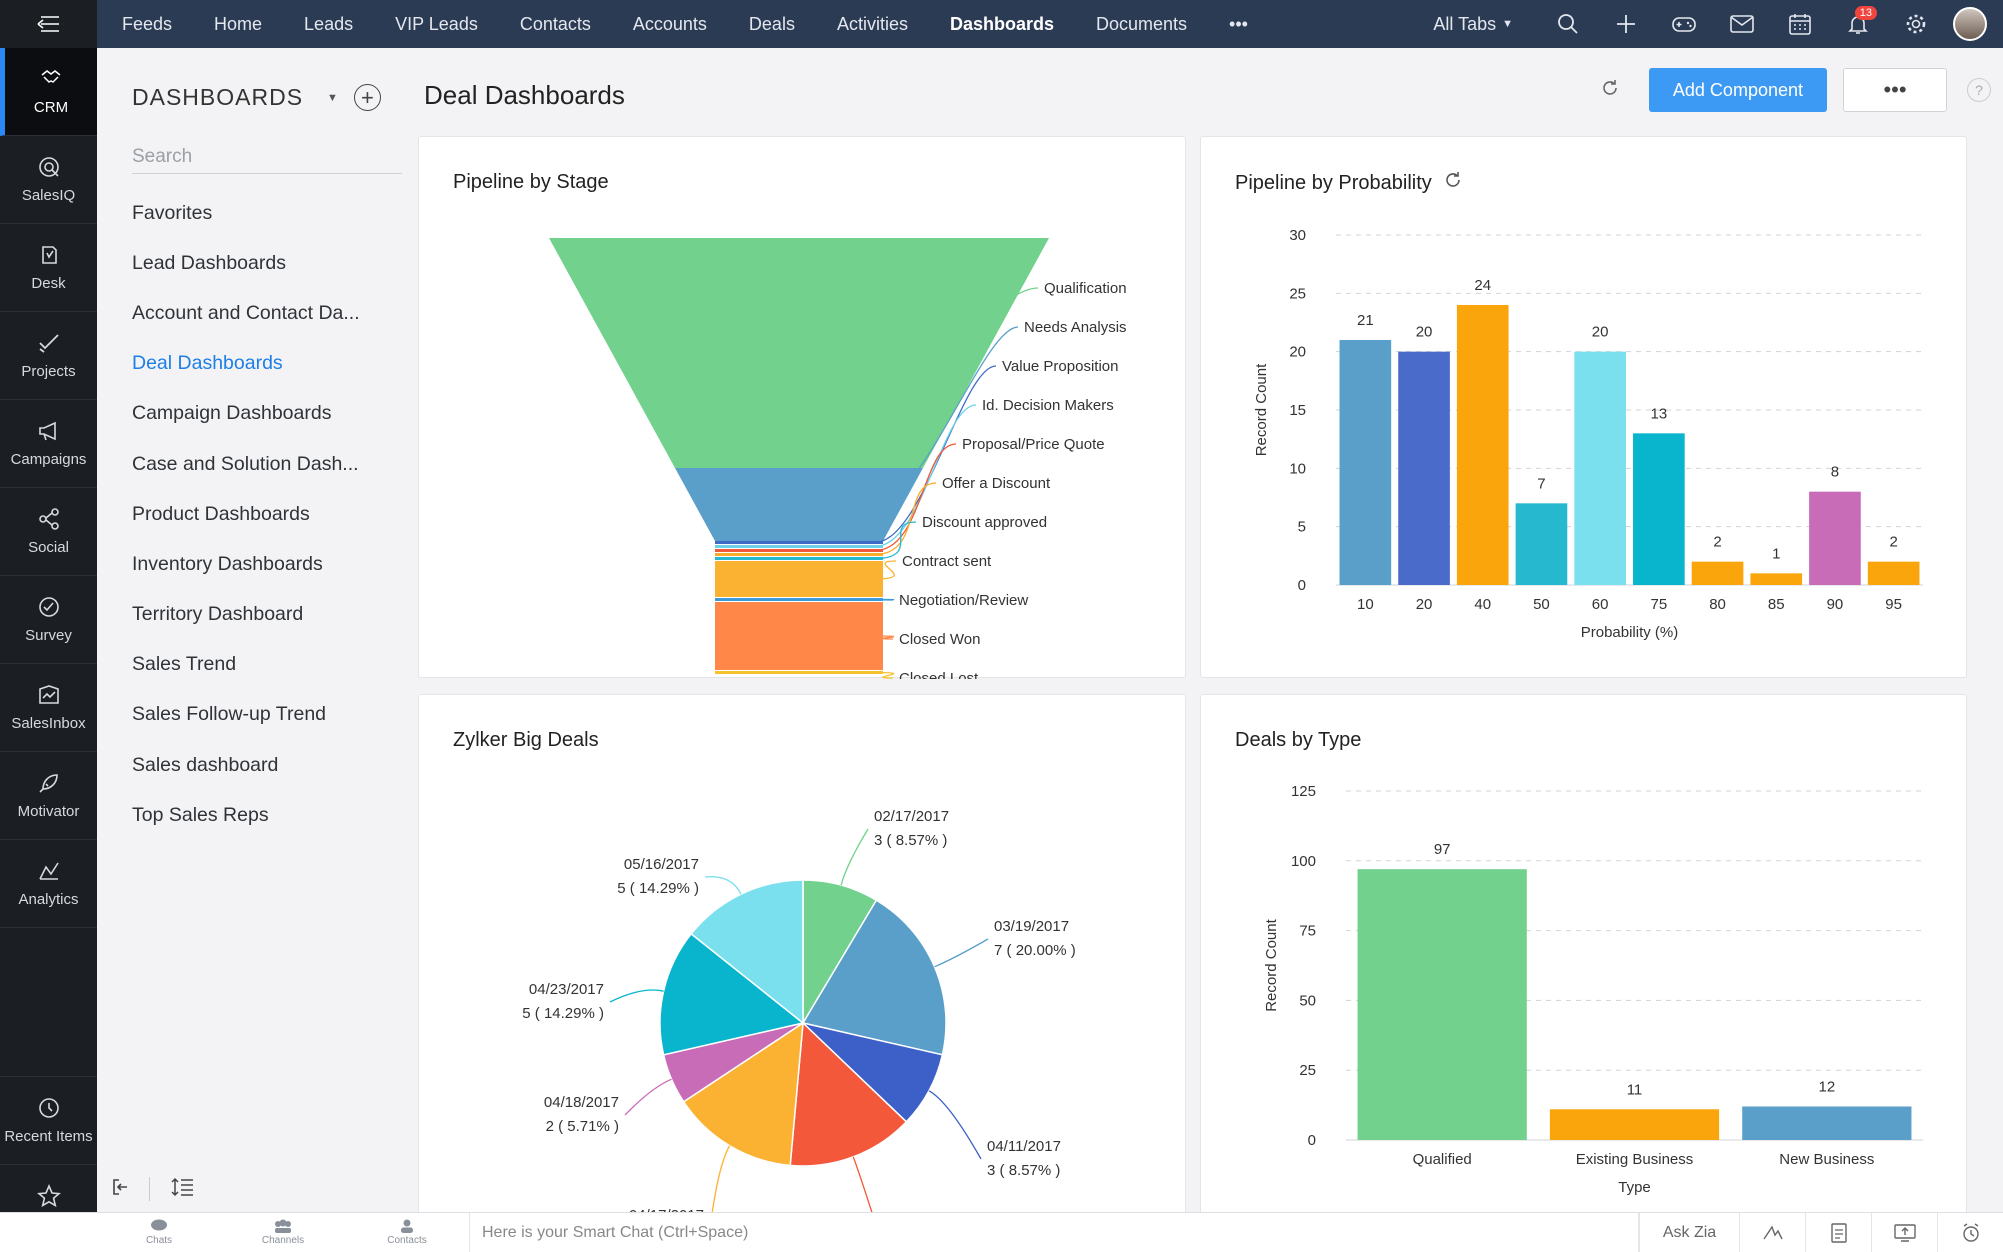 Image resolution: width=2003 pixels, height=1252 pixels. I want to click on pie-value-label: 5 ( 14.29% ), so click(658, 888).